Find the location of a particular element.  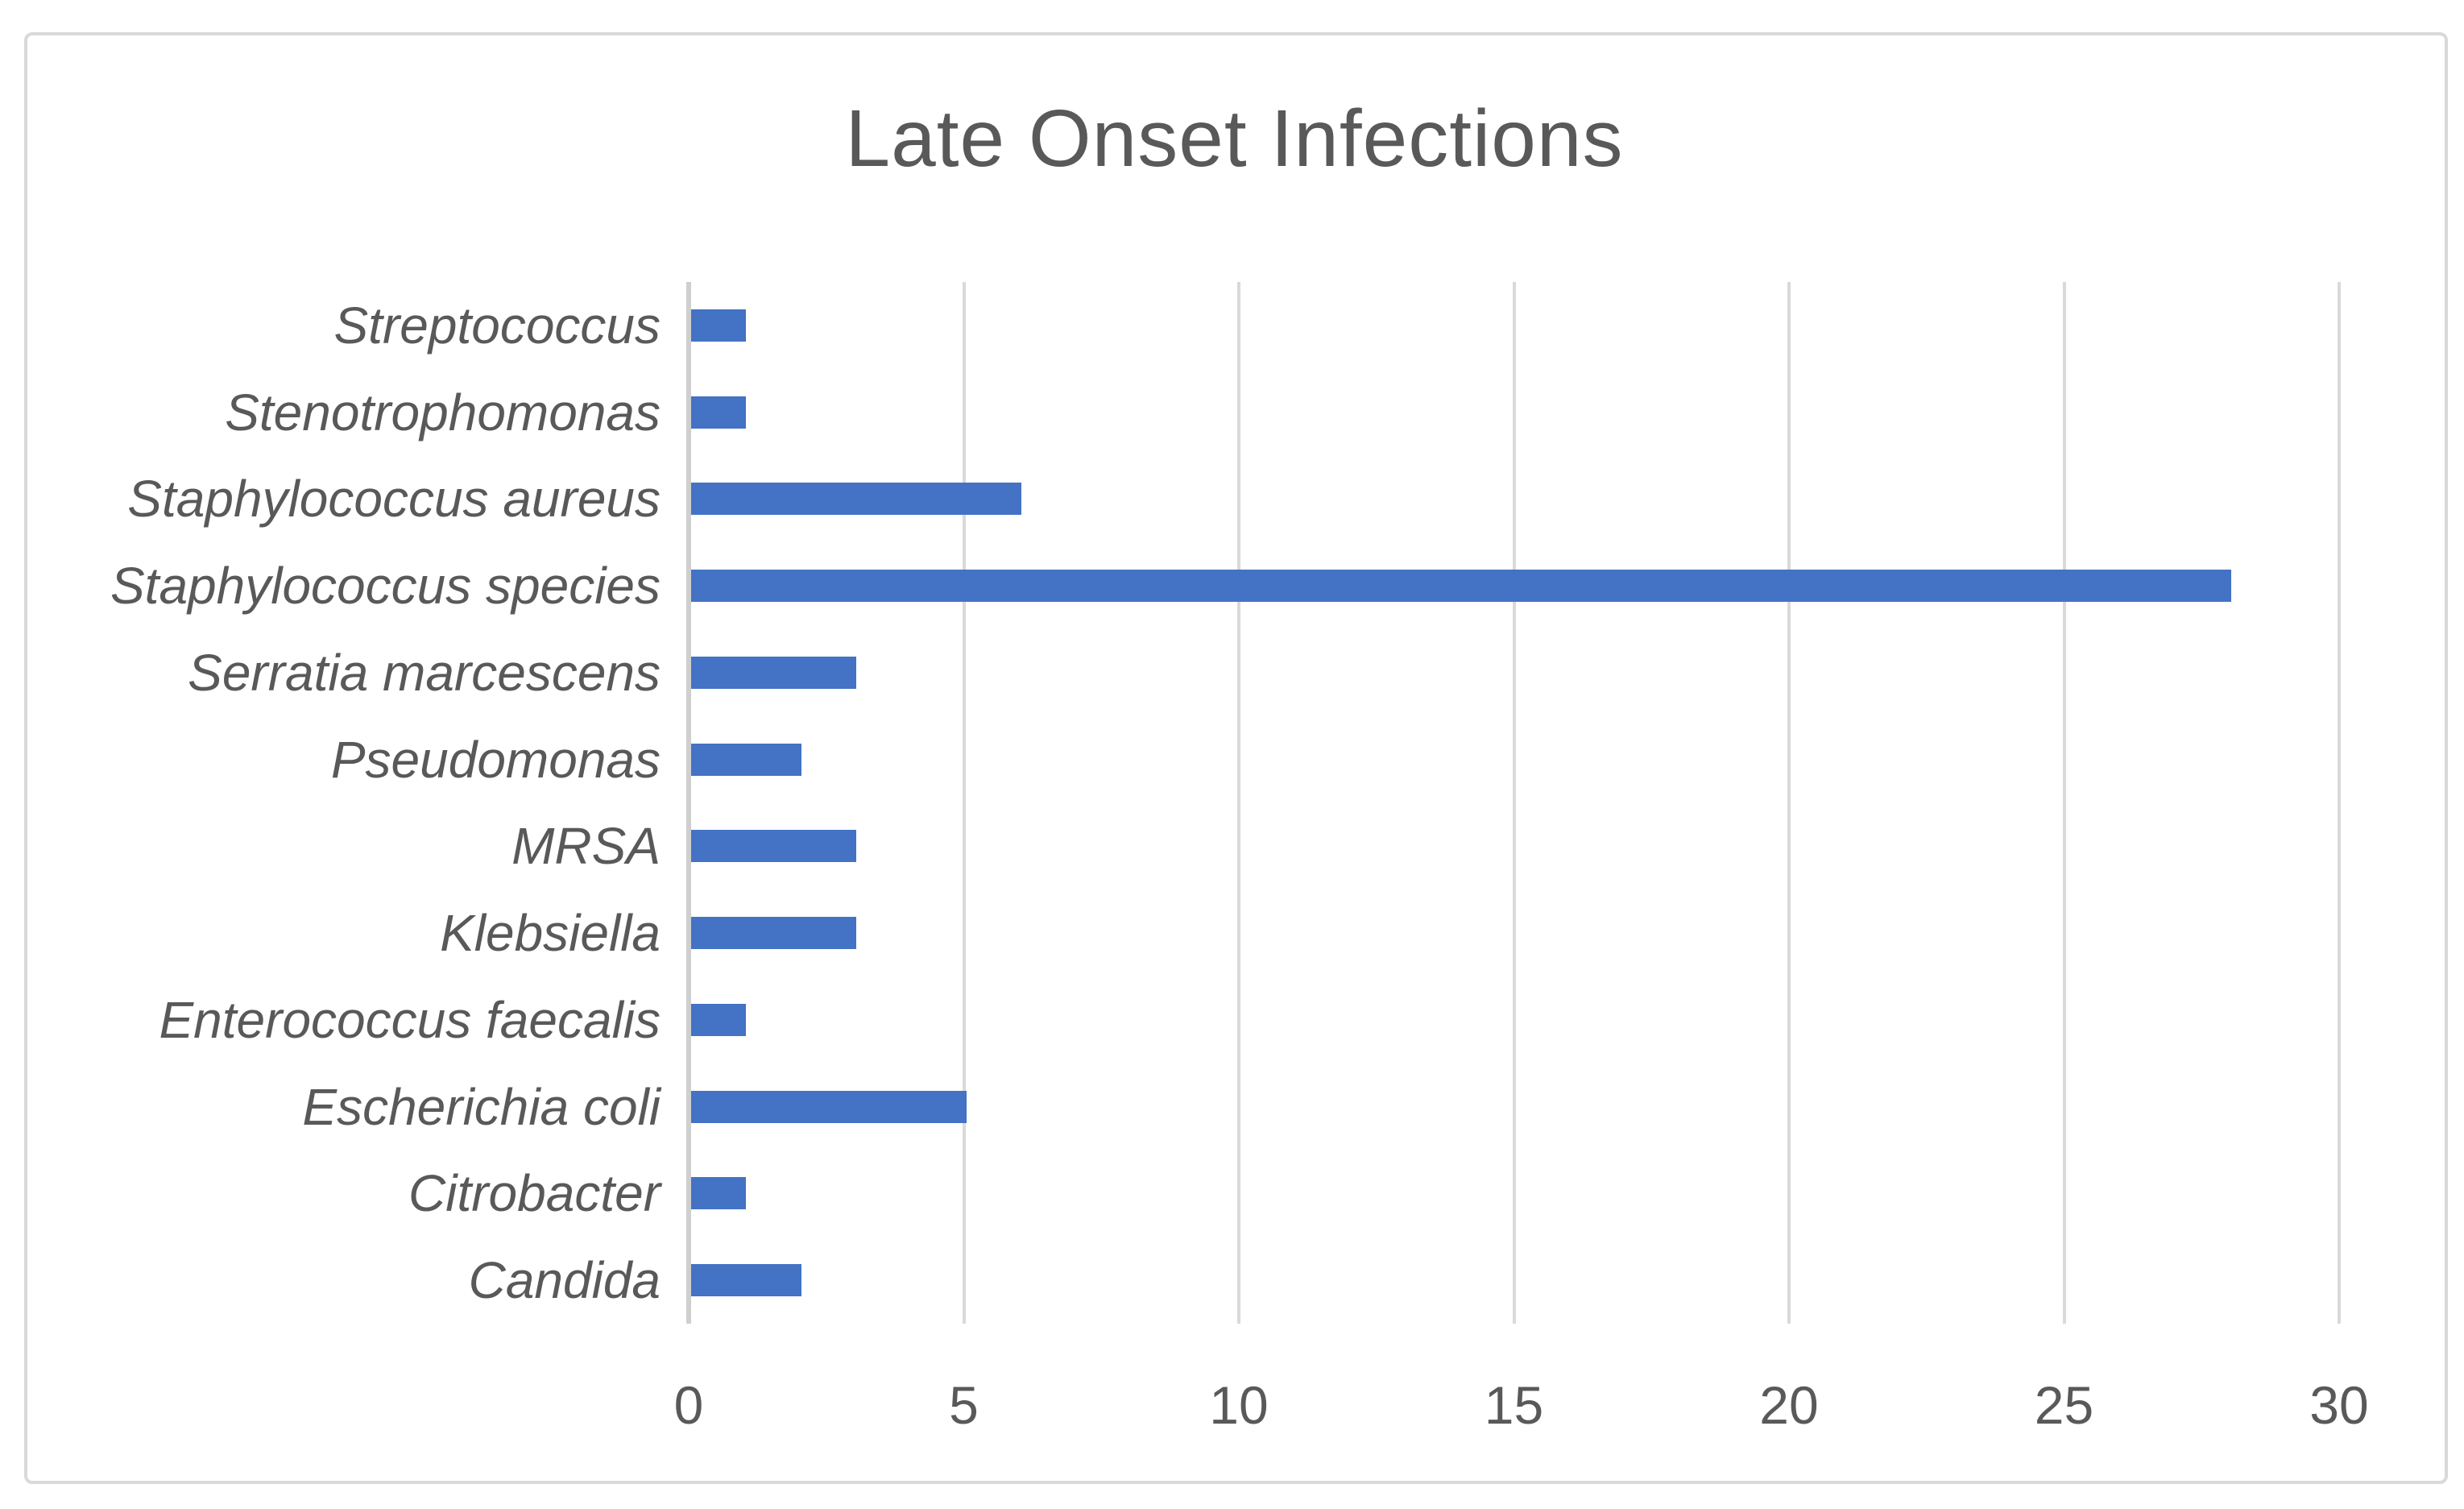

y-axis-label: Stenotrophomonas is located at coordinates (443, 412).